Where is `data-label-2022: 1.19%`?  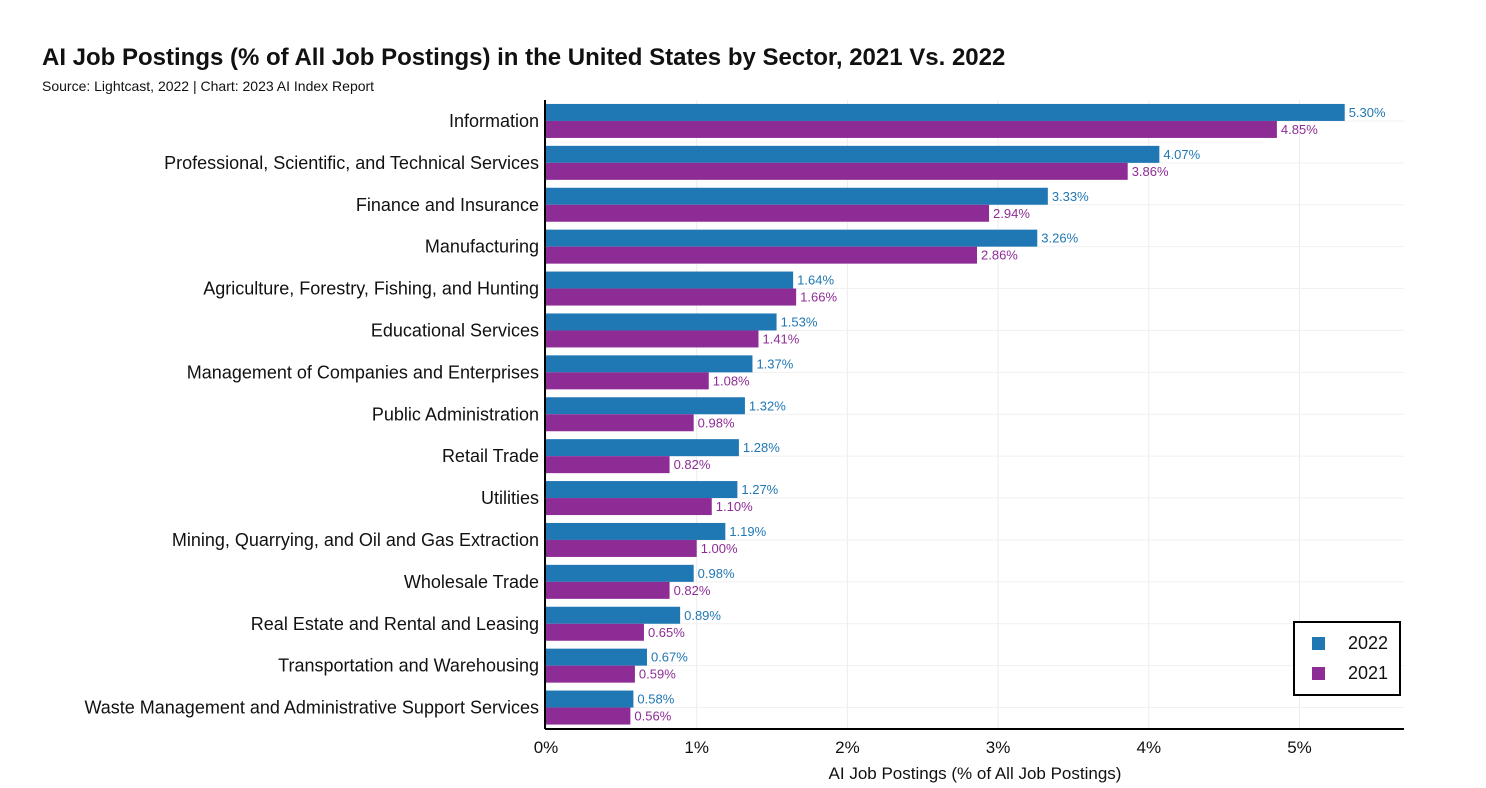 data-label-2022: 1.19% is located at coordinates (747, 531).